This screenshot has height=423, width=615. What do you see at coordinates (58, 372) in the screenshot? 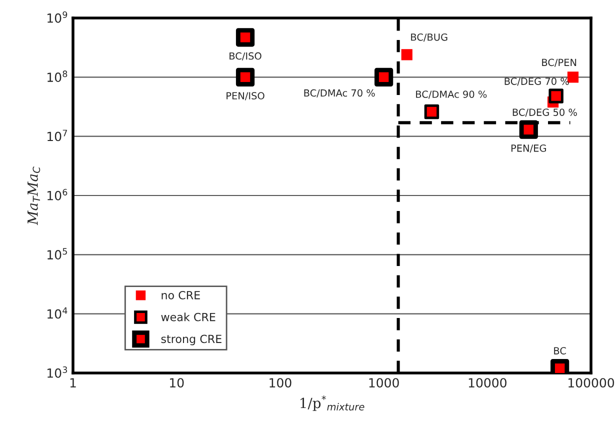
I see `y-tick-label: 10$^{3}$` at bounding box center [58, 372].